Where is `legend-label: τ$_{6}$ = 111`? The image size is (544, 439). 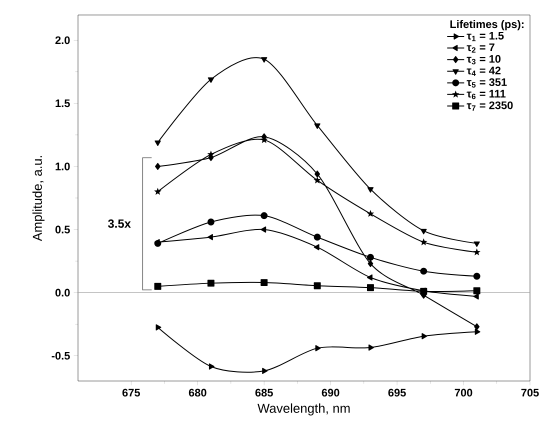 legend-label: τ$_{6}$ = 111 is located at coordinates (486, 95).